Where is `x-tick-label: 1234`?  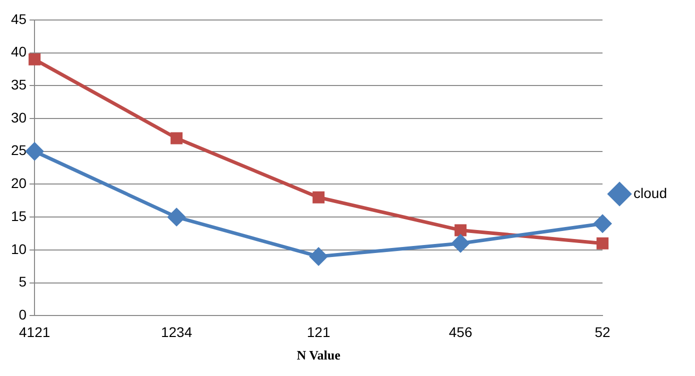 x-tick-label: 1234 is located at coordinates (176, 332).